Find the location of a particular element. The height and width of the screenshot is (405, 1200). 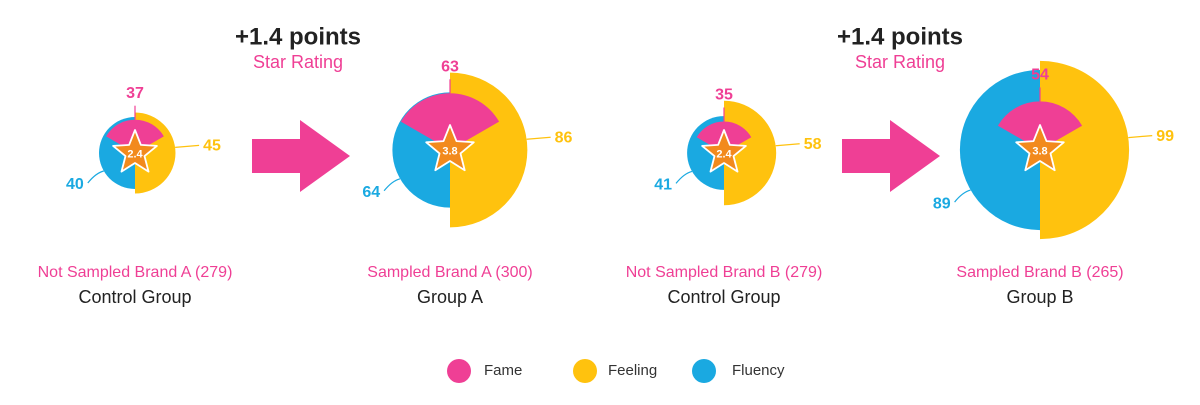

group-chart-2: 3.8 63 86 64 Sampled Brand A (300) Group A is located at coordinates (467, 183).